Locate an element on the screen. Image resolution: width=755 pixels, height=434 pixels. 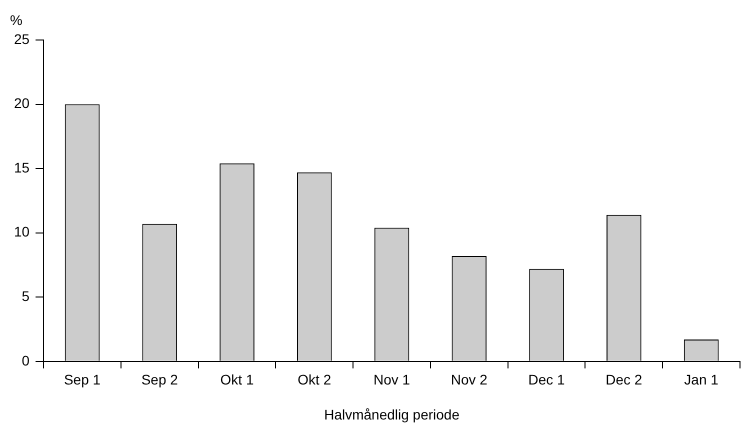
x-tick-label: Sep 1 is located at coordinates (82, 380).